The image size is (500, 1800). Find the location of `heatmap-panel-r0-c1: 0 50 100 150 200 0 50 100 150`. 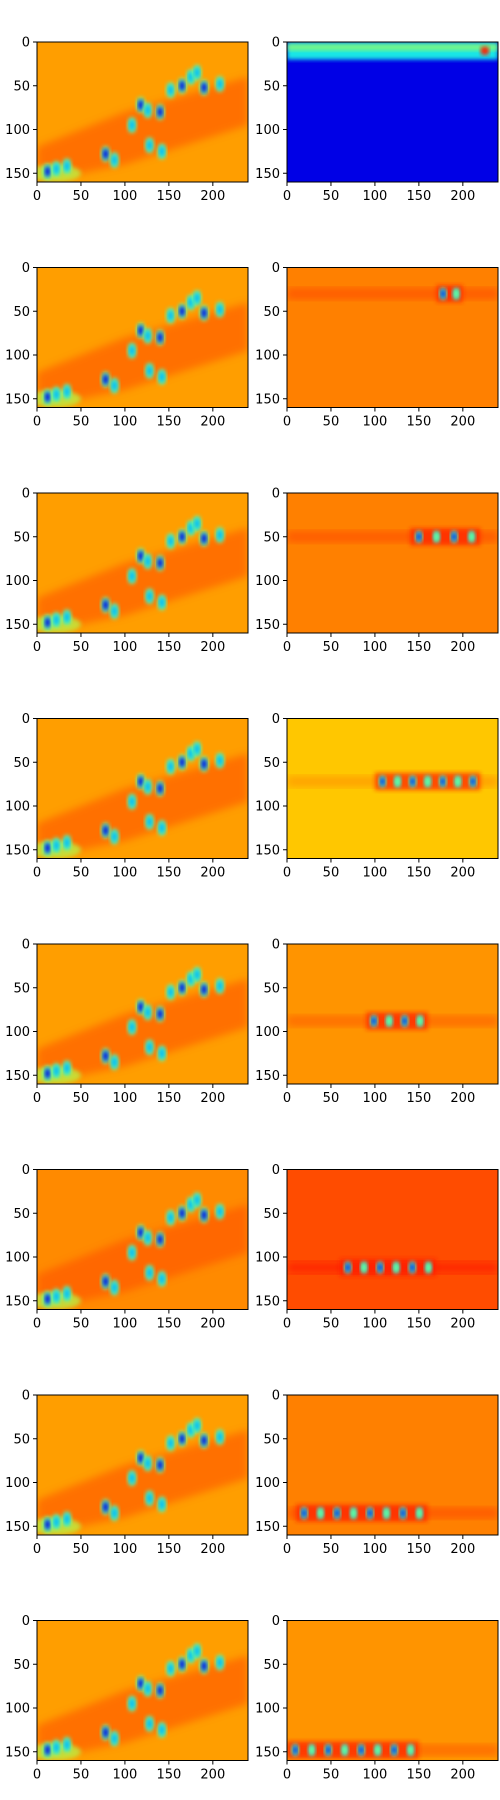

heatmap-panel-r0-c1: 0 50 100 150 200 0 50 100 150 is located at coordinates (377, 120).